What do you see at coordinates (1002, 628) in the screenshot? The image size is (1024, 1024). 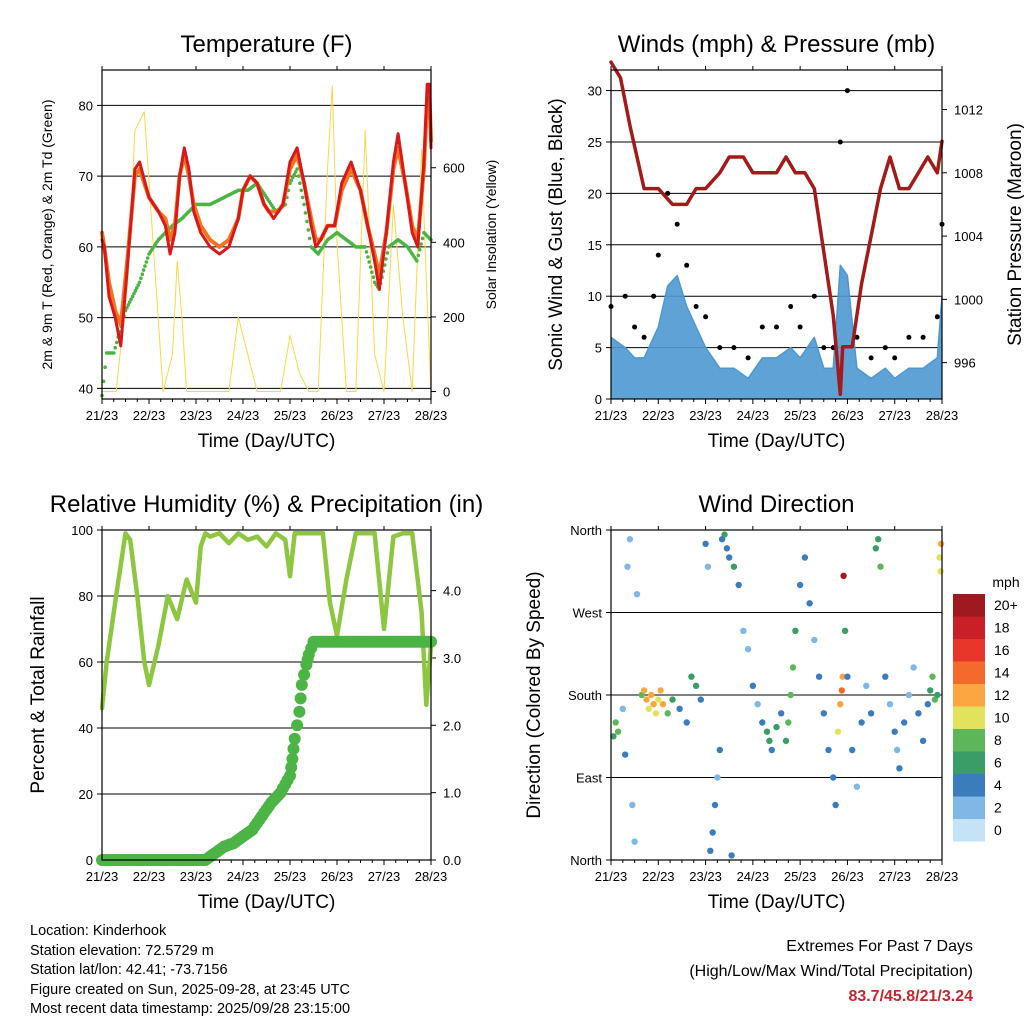 I see `speed-legend-label: 18` at bounding box center [1002, 628].